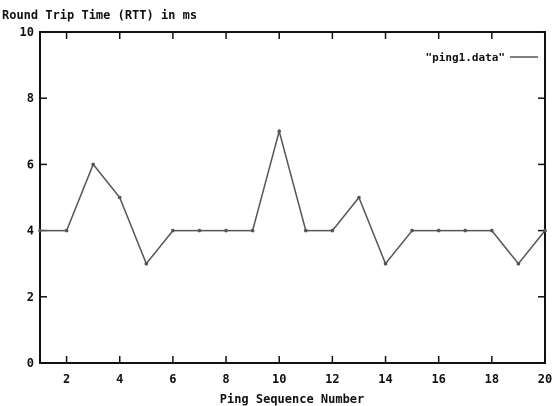  I want to click on y-tick-label: 6, so click(30, 164).